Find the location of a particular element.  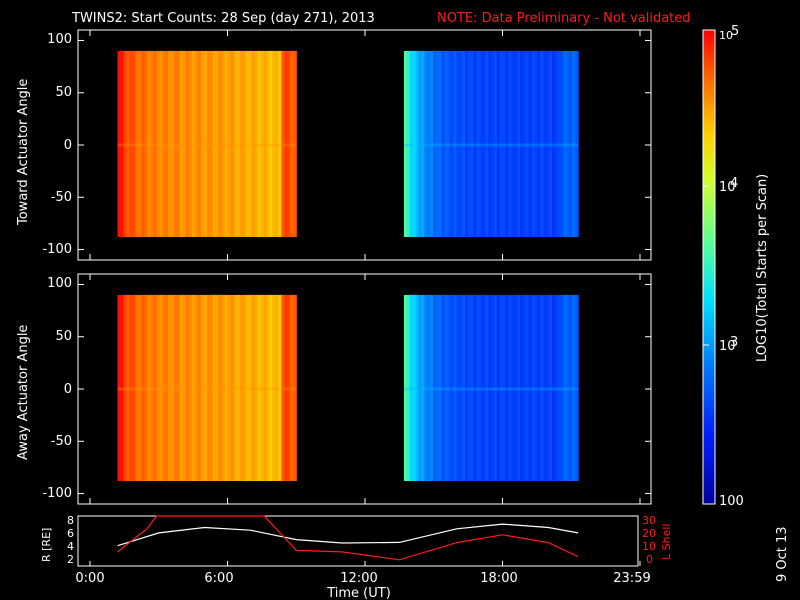

r-ytick: 4 is located at coordinates (70, 546).